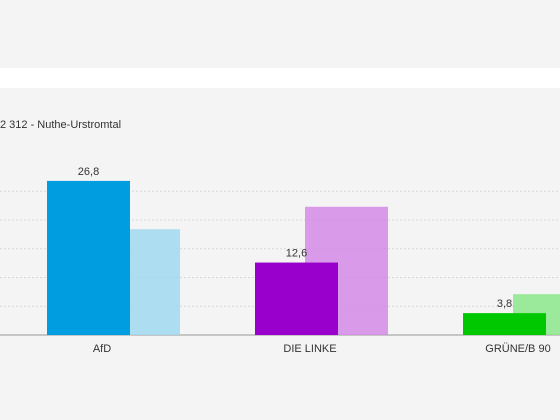 This screenshot has width=560, height=420. I want to click on value-label: 12,6, so click(296, 253).